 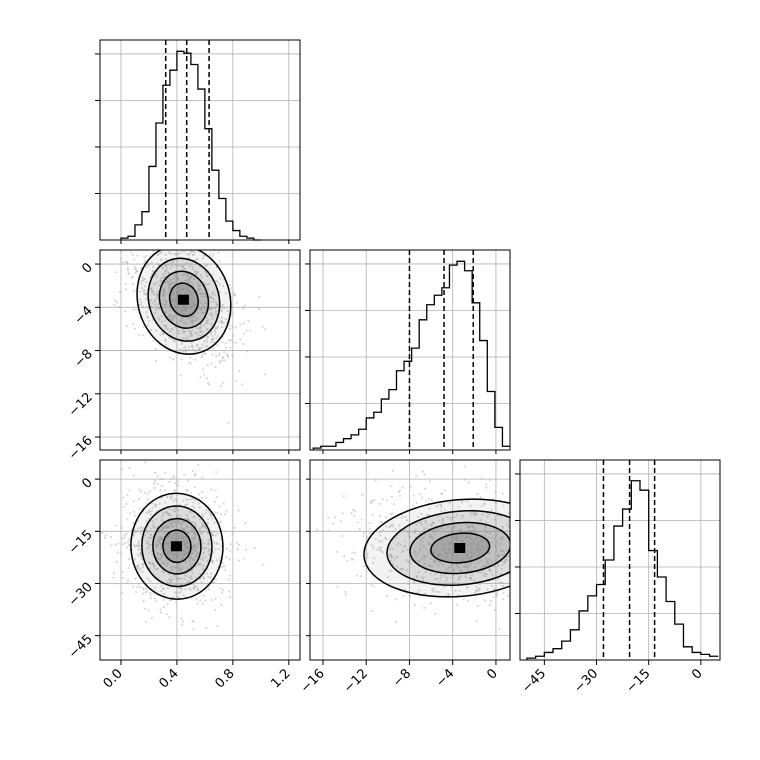 What do you see at coordinates (81, 448) in the screenshot?
I see `y-tick-label: −16` at bounding box center [81, 448].